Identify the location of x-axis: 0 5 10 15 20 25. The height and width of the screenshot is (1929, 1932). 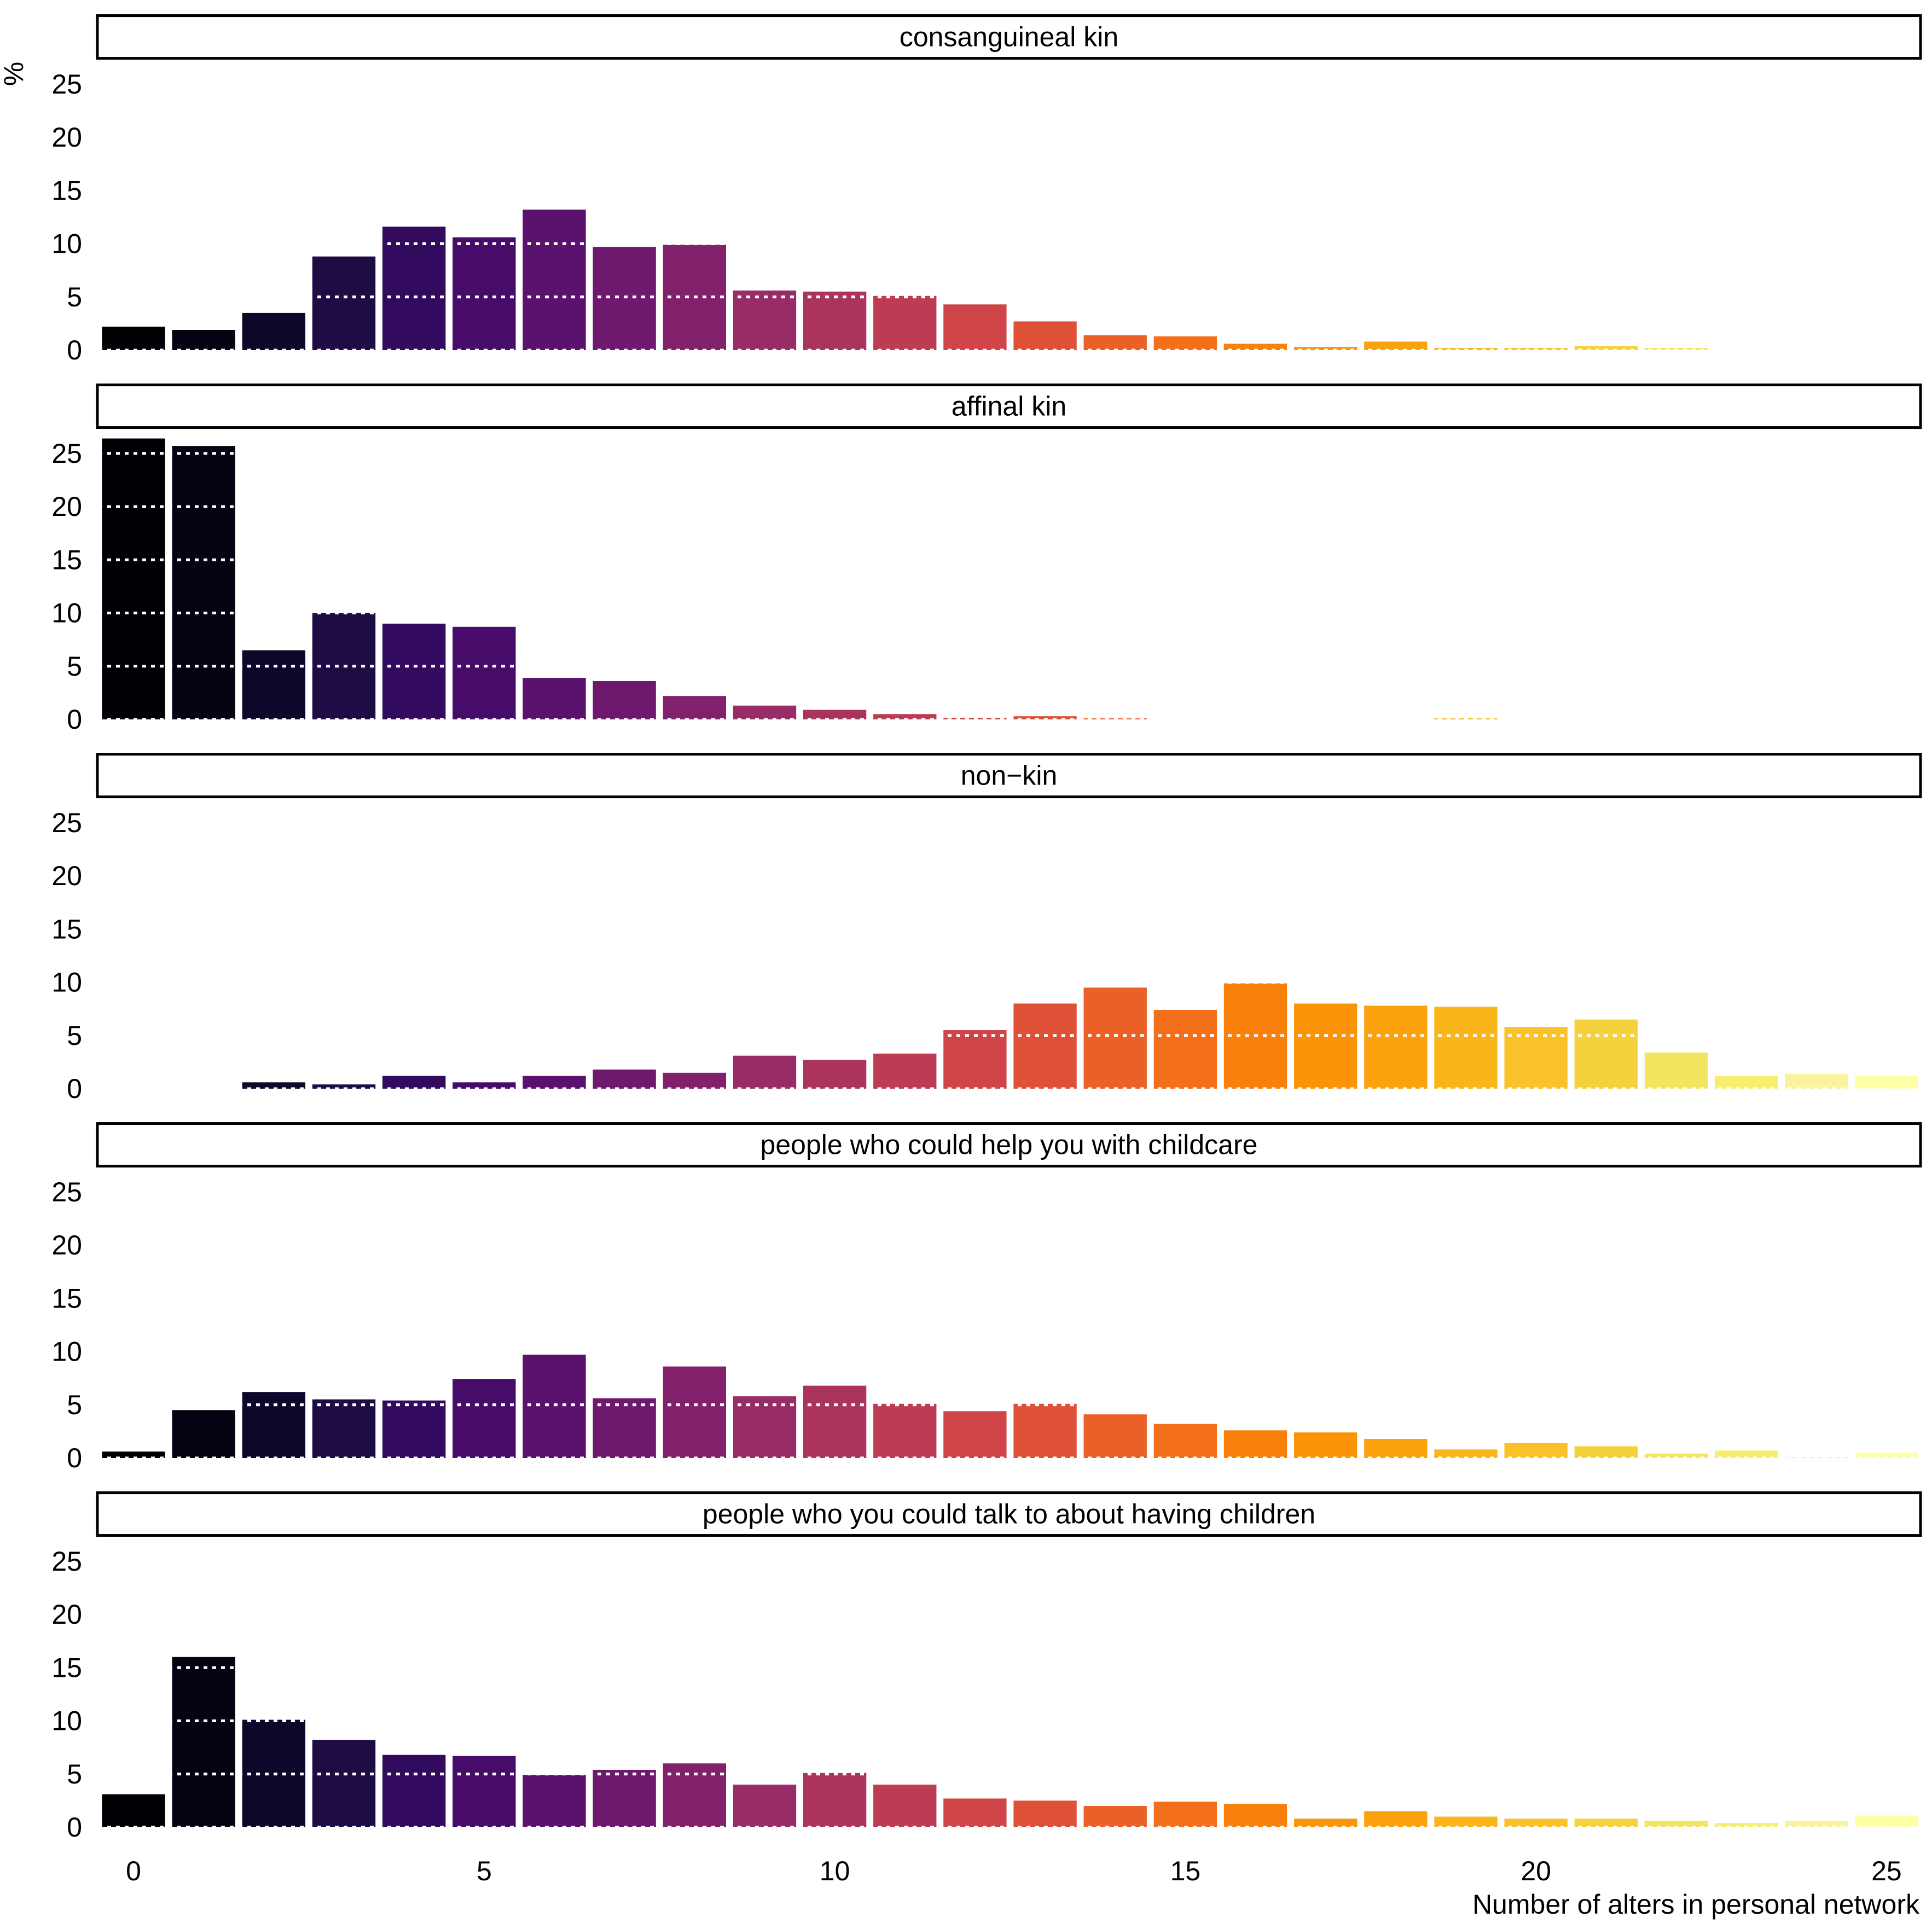
(1014, 1871).